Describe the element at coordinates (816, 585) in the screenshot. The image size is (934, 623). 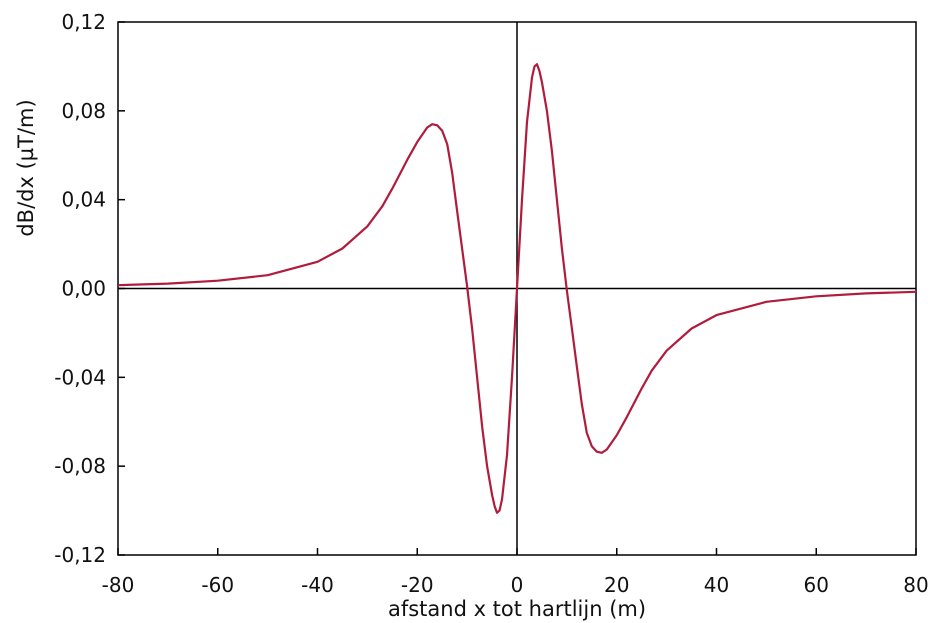
I see `x-tick-label: 60` at that location.